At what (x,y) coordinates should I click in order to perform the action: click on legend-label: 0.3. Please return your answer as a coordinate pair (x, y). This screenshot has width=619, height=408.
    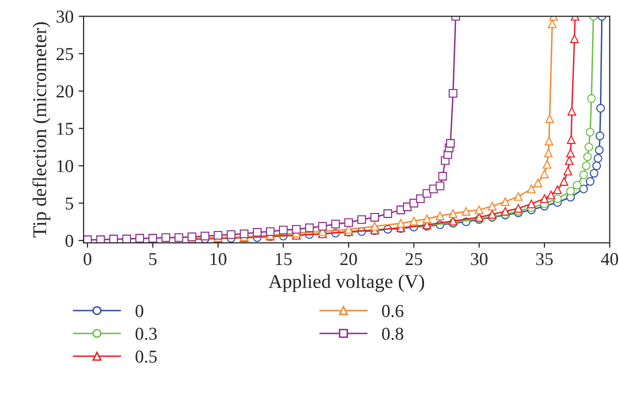
    Looking at the image, I should click on (146, 334).